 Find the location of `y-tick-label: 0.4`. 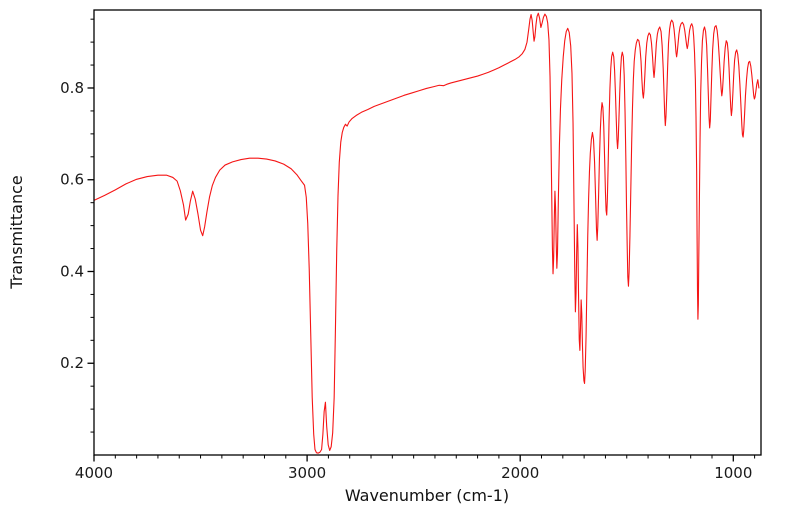

y-tick-label: 0.4 is located at coordinates (72, 271).